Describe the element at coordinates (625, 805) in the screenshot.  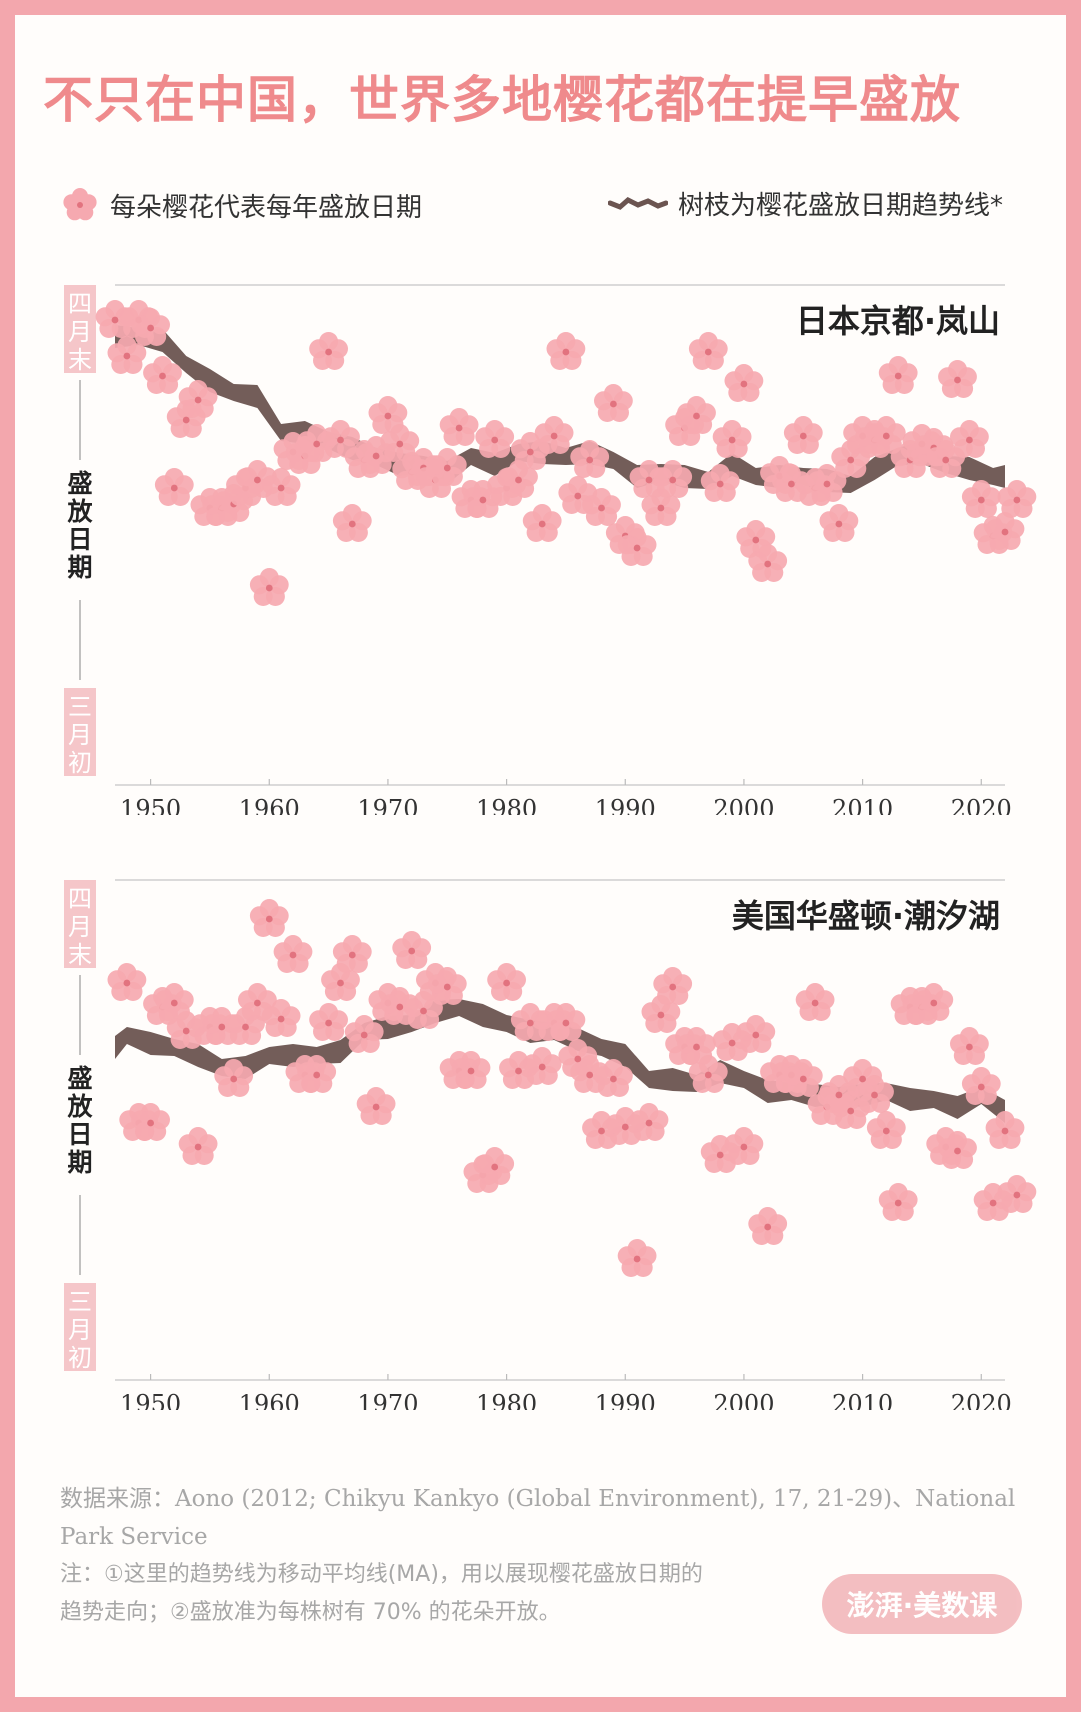
I see `x-tick-label: 1990` at that location.